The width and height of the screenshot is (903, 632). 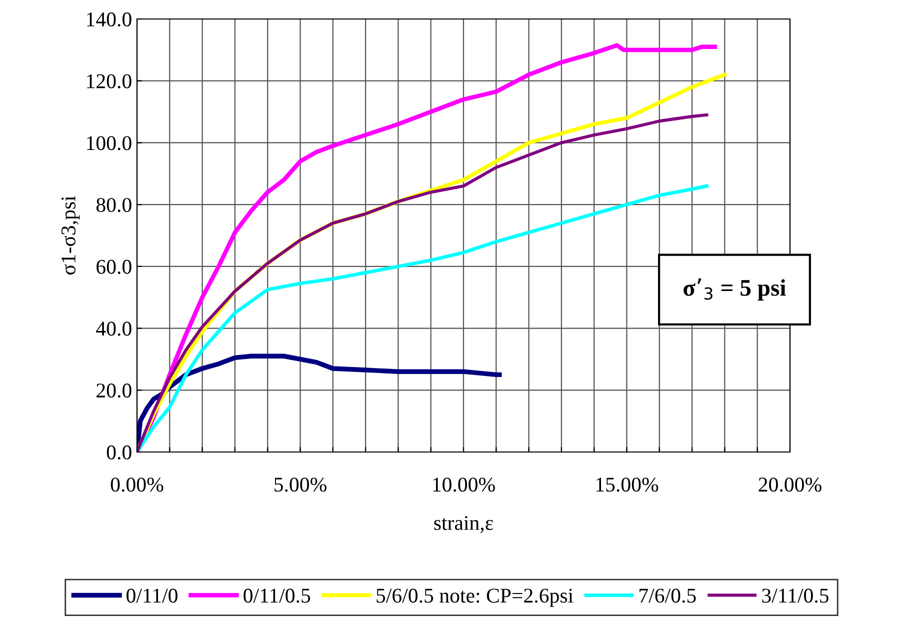 What do you see at coordinates (70, 235) in the screenshot?
I see `y-axis-title: σ1-σ3,psi` at bounding box center [70, 235].